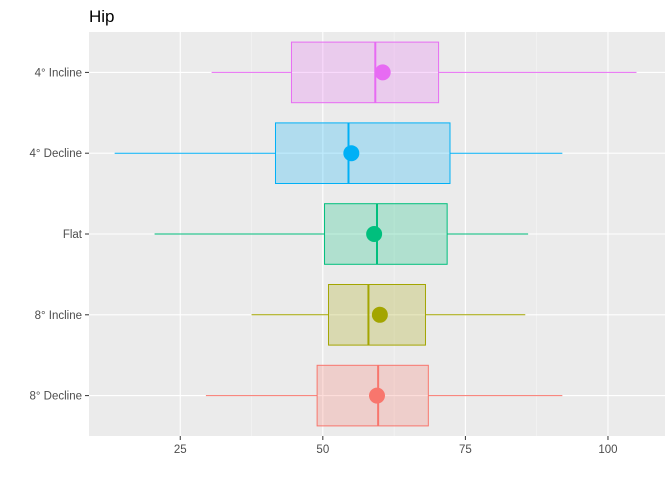 This screenshot has height=480, width=672. I want to click on x-tick-label: 100, so click(607, 450).